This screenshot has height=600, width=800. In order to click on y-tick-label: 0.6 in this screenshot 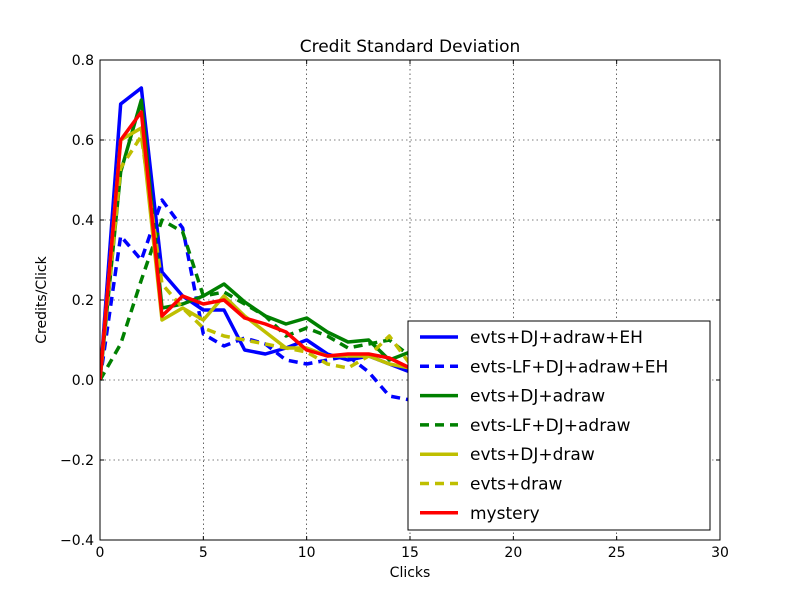, I will do `click(83, 141)`.